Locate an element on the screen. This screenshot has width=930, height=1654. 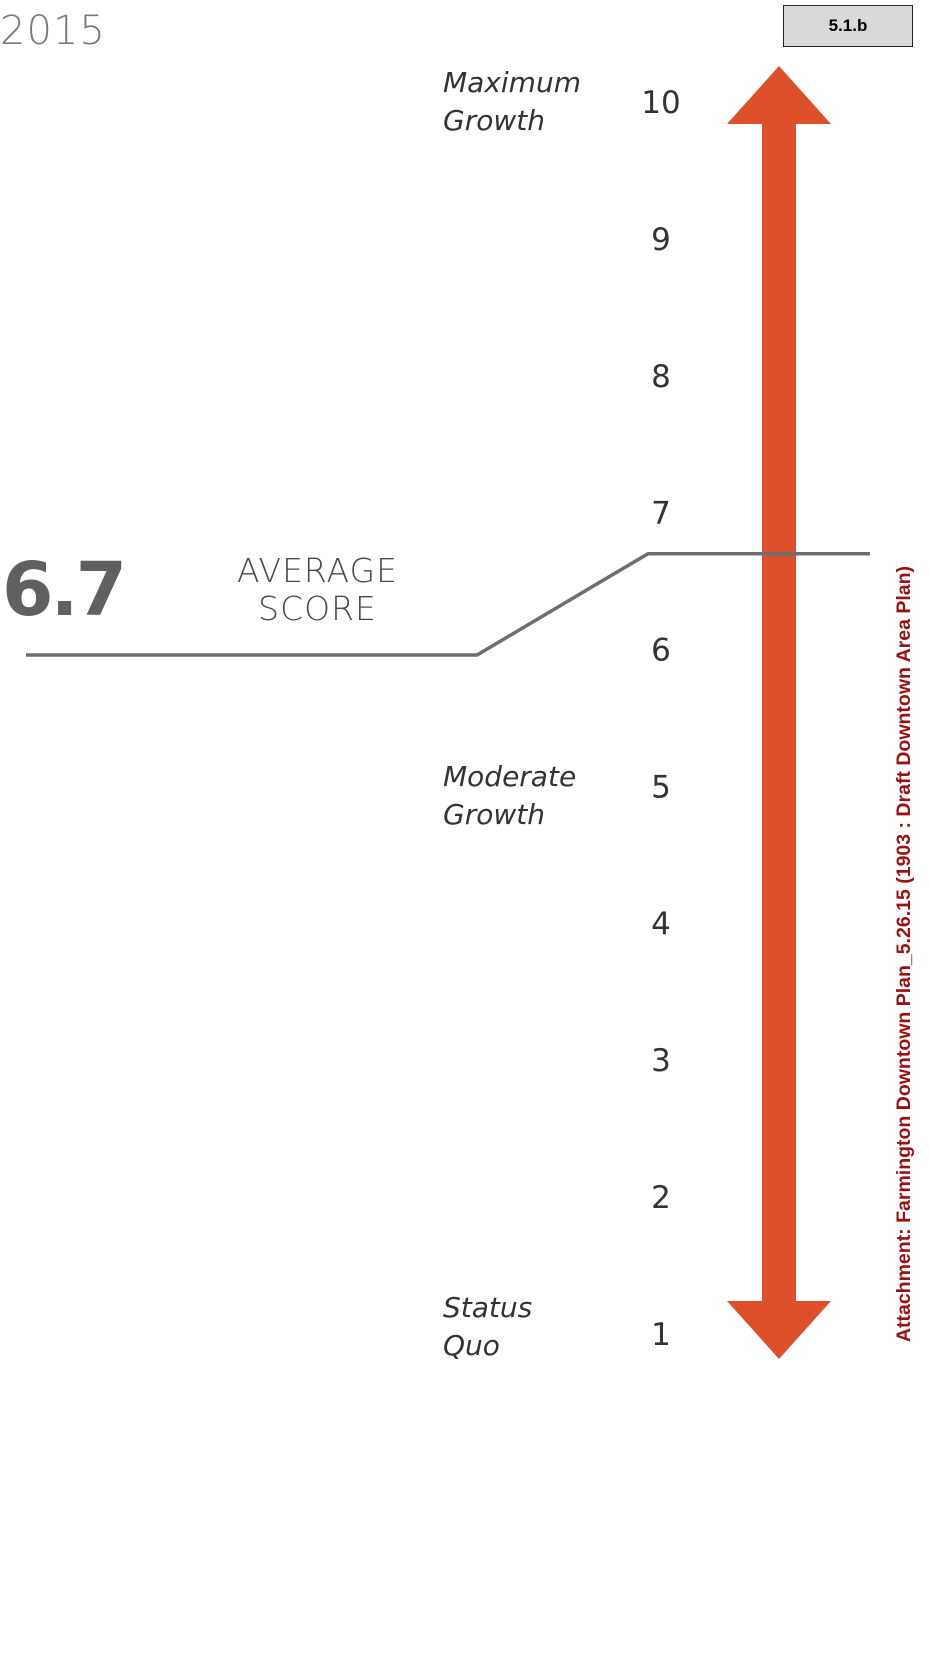
section-badge: 5.1.b is located at coordinates (848, 26).